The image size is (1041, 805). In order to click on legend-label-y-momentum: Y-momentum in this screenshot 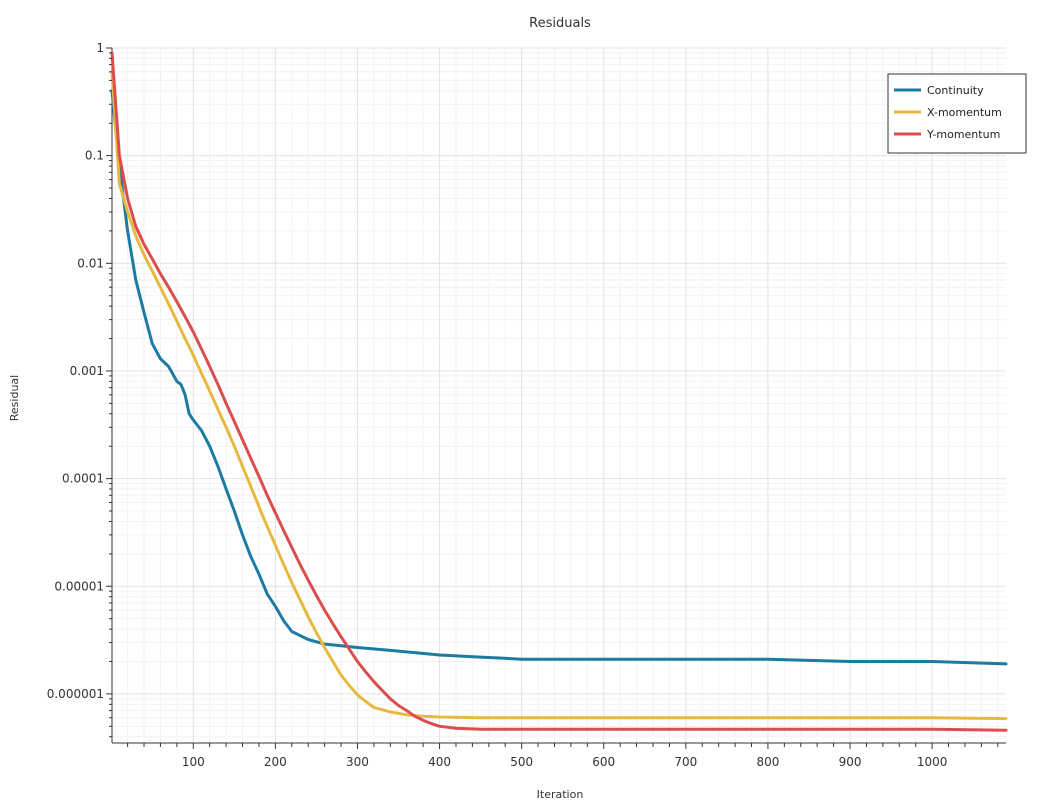, I will do `click(963, 134)`.